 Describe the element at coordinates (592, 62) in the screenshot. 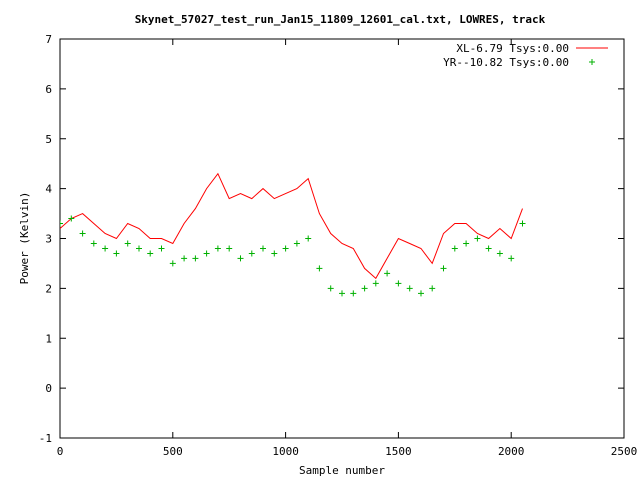

I see `legend-swatch-yr` at that location.